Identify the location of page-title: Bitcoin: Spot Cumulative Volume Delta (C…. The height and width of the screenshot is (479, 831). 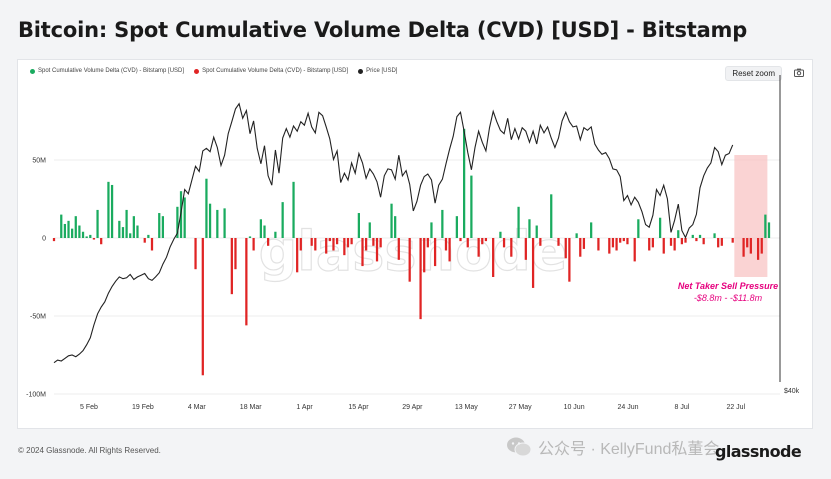
(383, 30).